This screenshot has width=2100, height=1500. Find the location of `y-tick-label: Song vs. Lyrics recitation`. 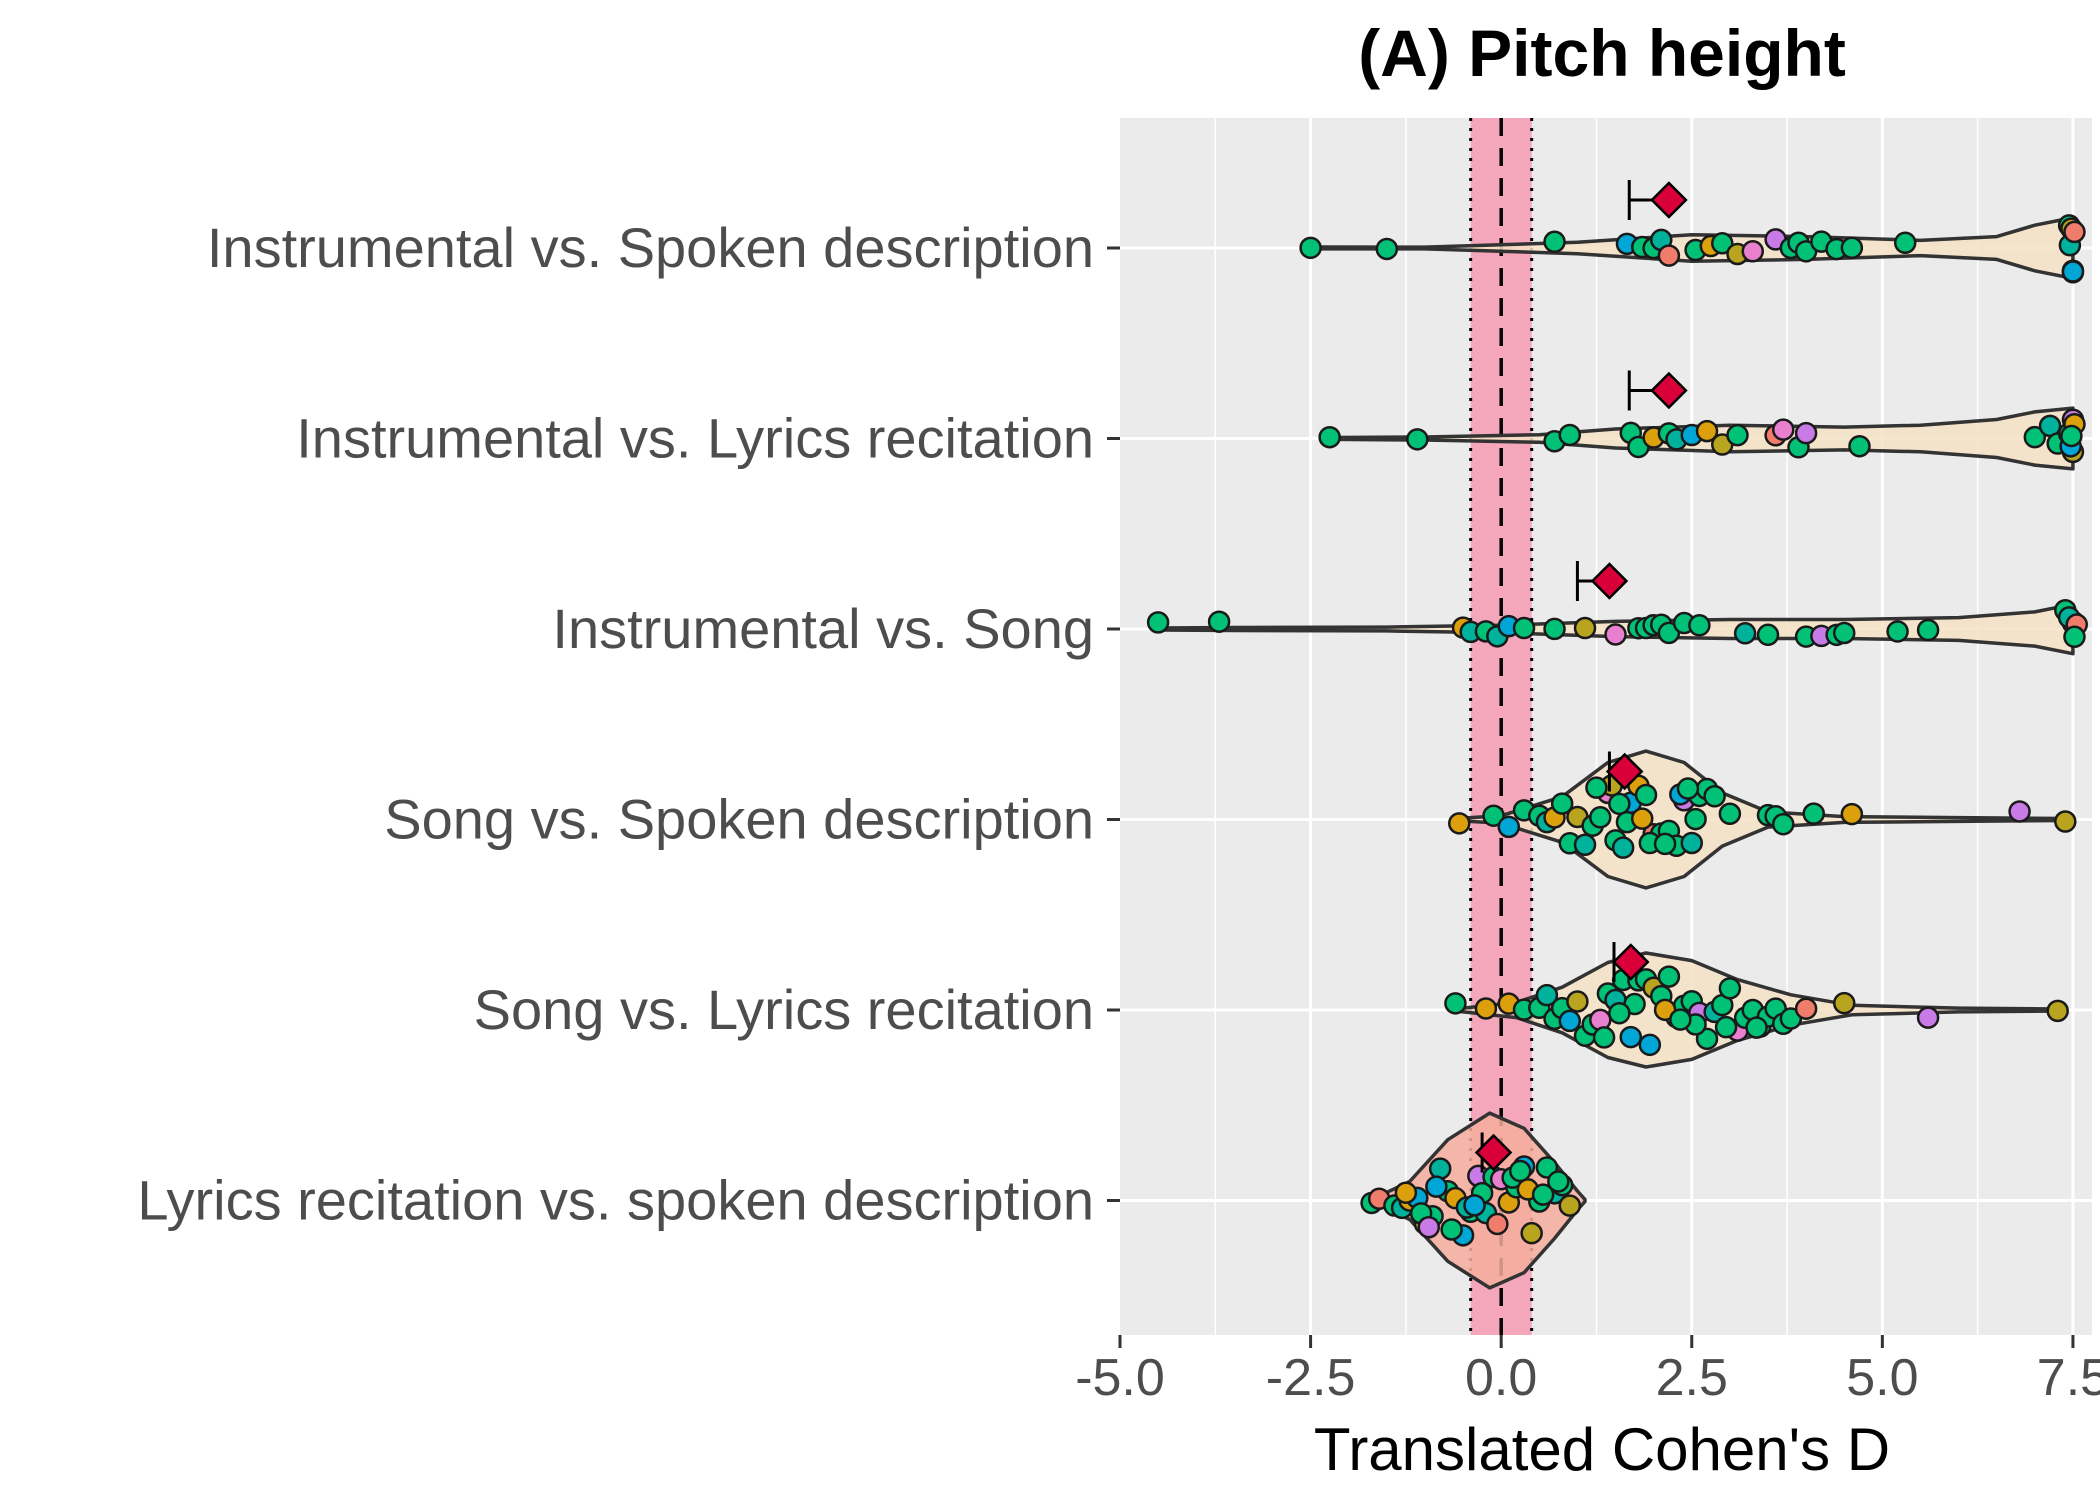

y-tick-label: Song vs. Lyrics recitation is located at coordinates (784, 1009).